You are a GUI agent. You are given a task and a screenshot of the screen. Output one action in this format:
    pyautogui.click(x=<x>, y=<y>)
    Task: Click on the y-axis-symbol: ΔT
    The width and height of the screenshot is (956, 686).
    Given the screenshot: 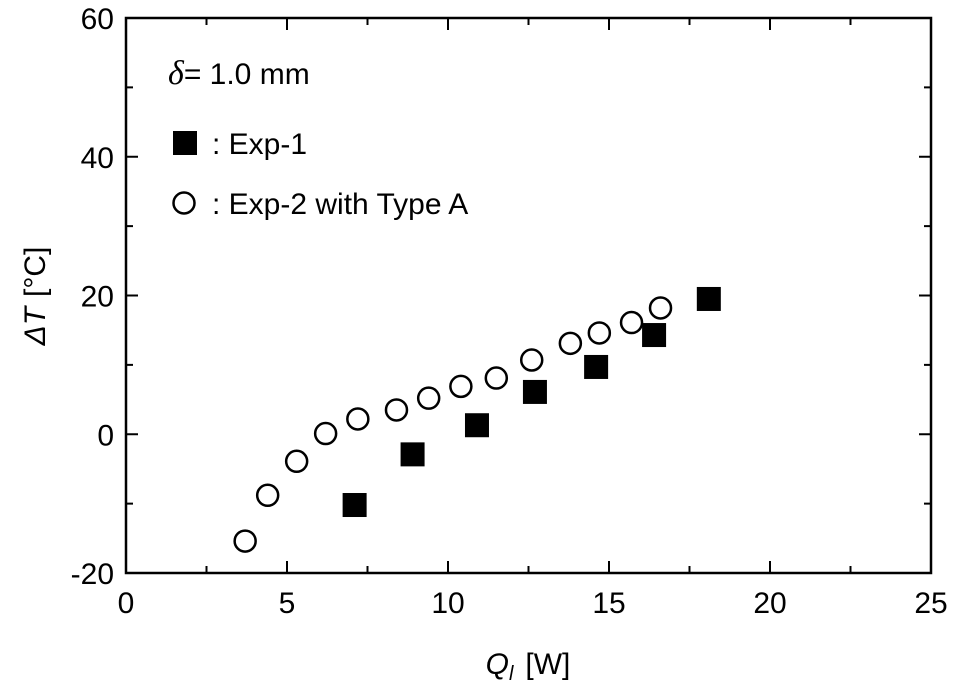 What is the action you would take?
    pyautogui.click(x=35, y=325)
    